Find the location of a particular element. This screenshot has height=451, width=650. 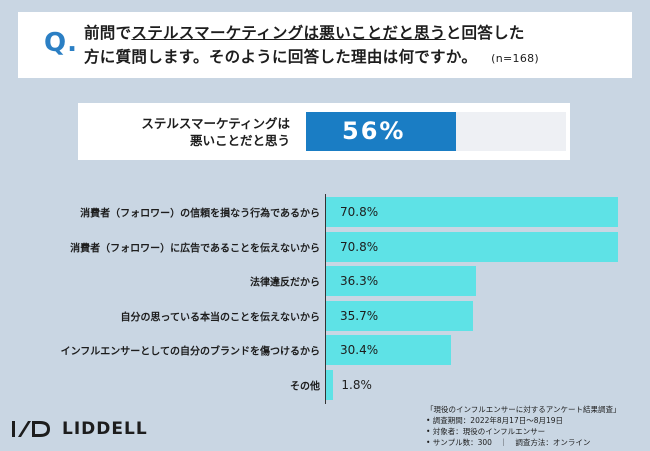

question-mark: Q. is located at coordinates (61, 43).